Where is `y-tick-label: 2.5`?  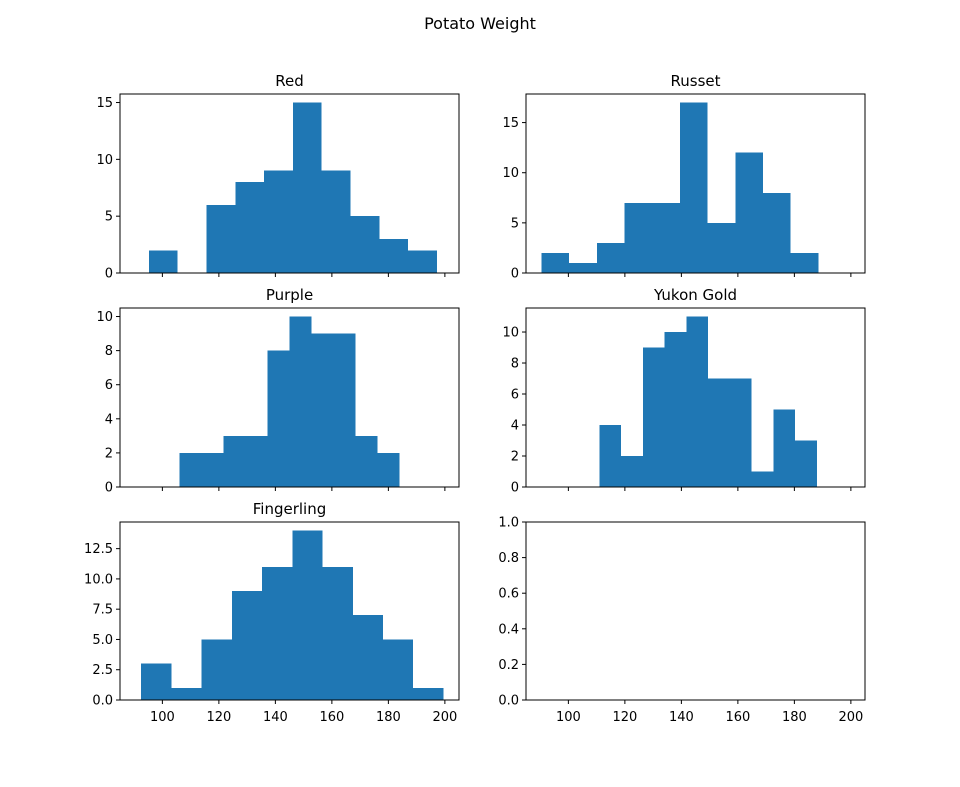 y-tick-label: 2.5 is located at coordinates (102, 670).